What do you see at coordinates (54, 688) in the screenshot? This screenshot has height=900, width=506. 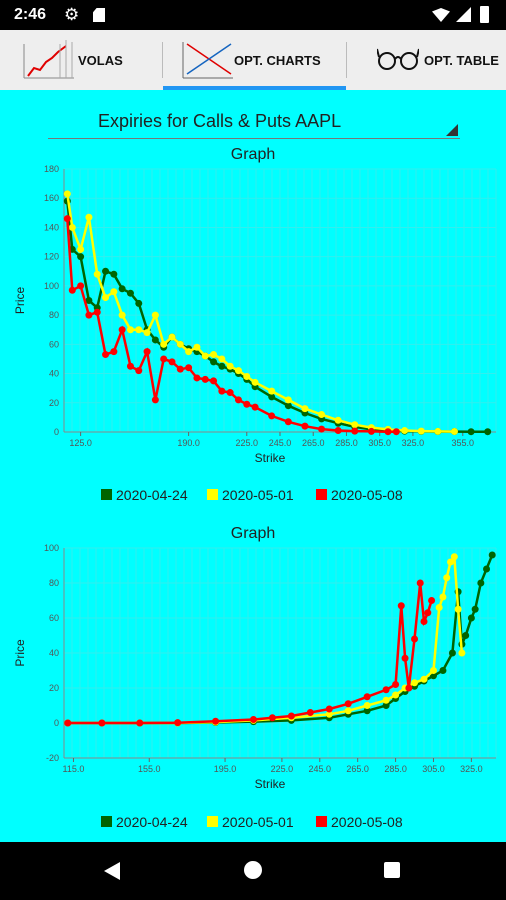 I see `y-tick-label: 20` at bounding box center [54, 688].